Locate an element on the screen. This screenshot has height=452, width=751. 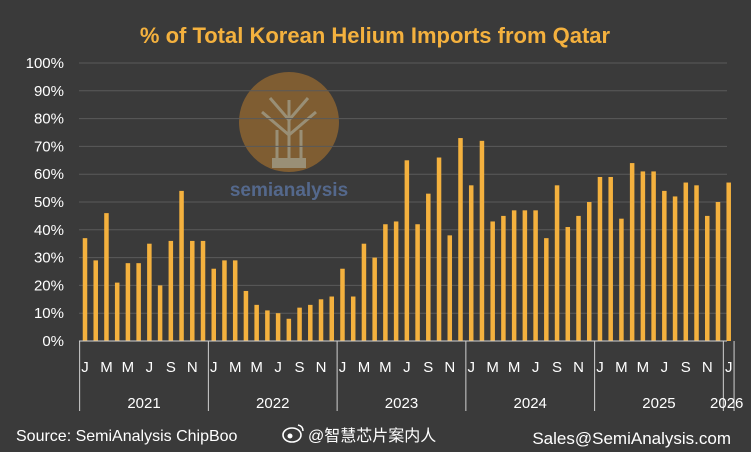
y-tick-label: 100% is located at coordinates (45, 63).